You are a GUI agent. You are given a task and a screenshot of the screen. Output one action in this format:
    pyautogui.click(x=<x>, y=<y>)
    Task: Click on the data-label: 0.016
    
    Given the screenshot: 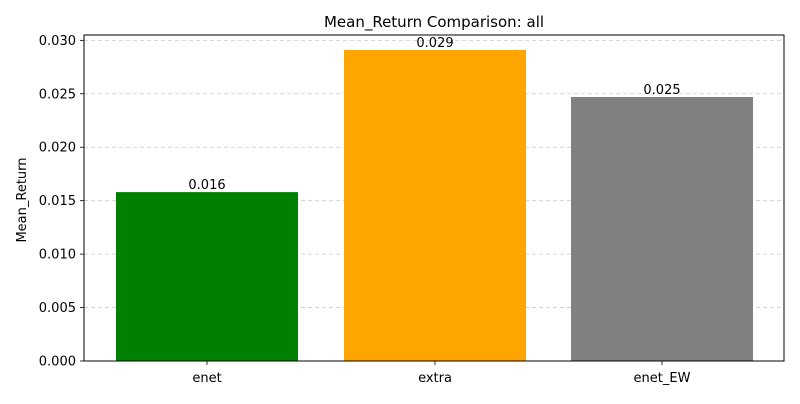 What is the action you would take?
    pyautogui.click(x=206, y=185)
    